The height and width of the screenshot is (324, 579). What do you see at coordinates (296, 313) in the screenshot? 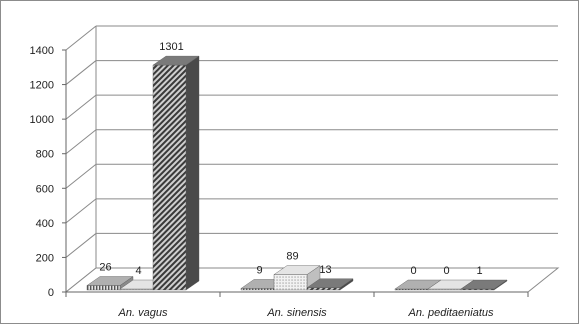
I see `x-tick-label: An. sinensis` at bounding box center [296, 313].